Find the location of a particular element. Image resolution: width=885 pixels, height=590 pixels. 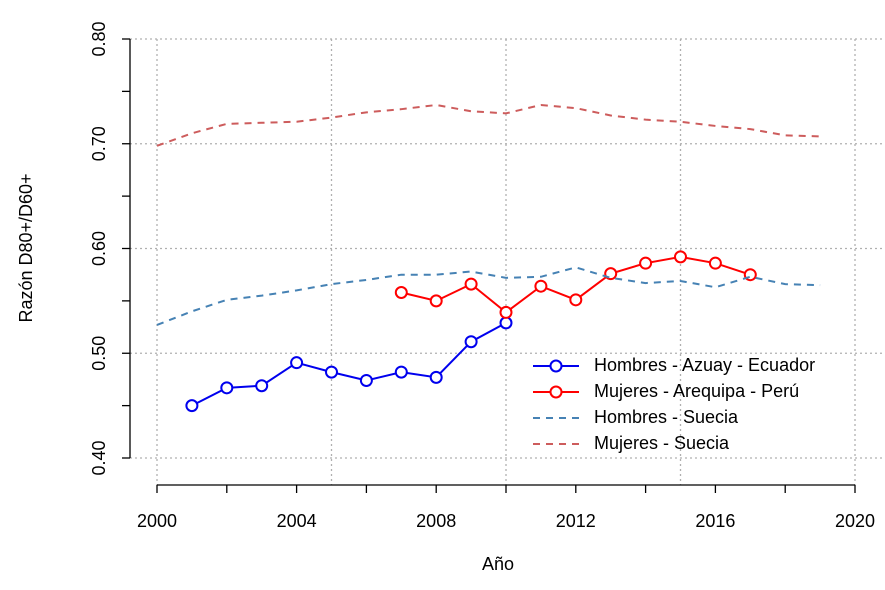

x-tick-label: 2016 is located at coordinates (715, 521).